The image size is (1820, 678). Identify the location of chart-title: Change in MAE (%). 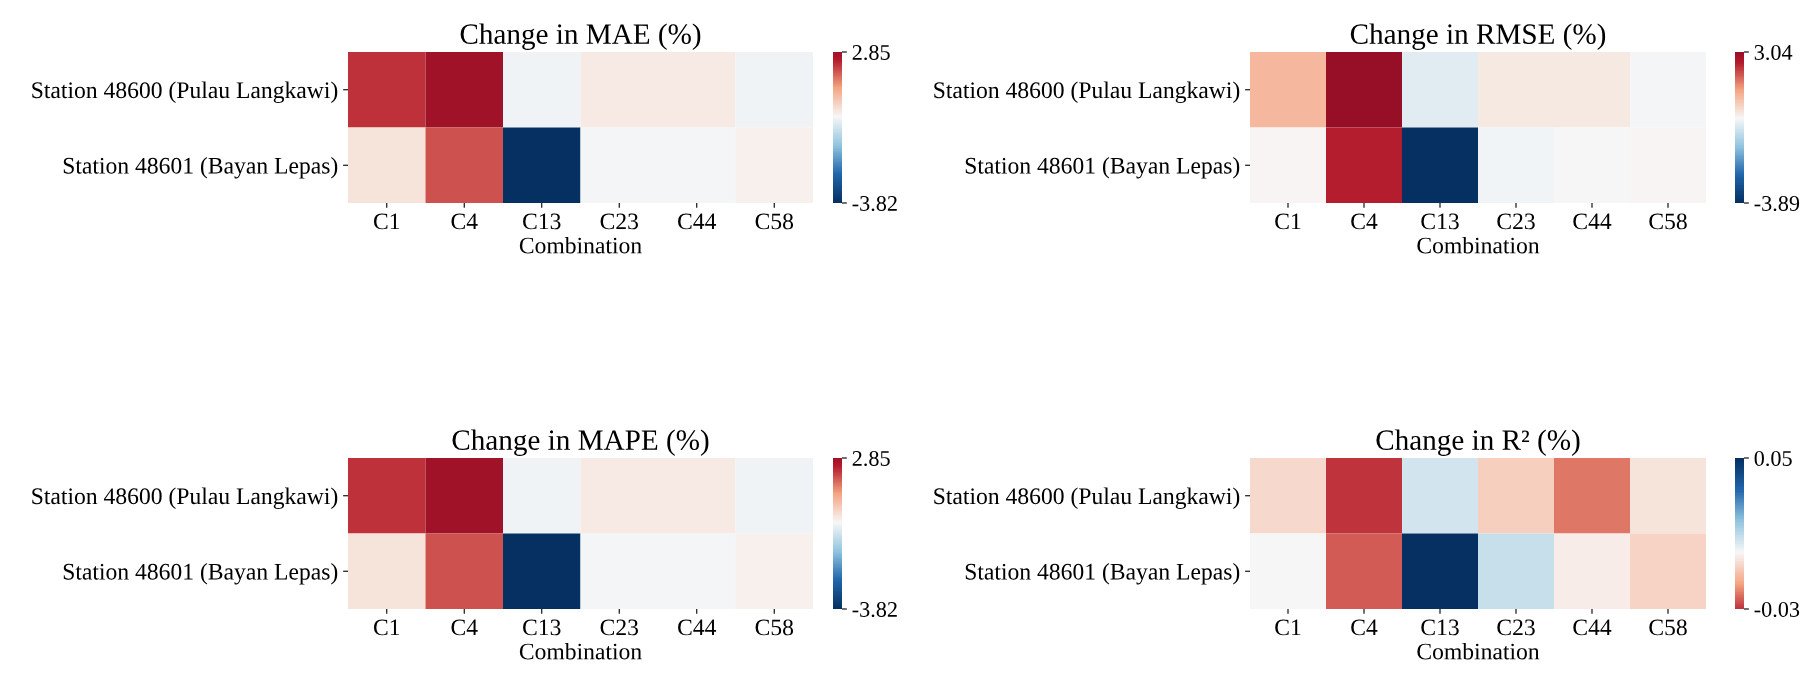
(580, 36).